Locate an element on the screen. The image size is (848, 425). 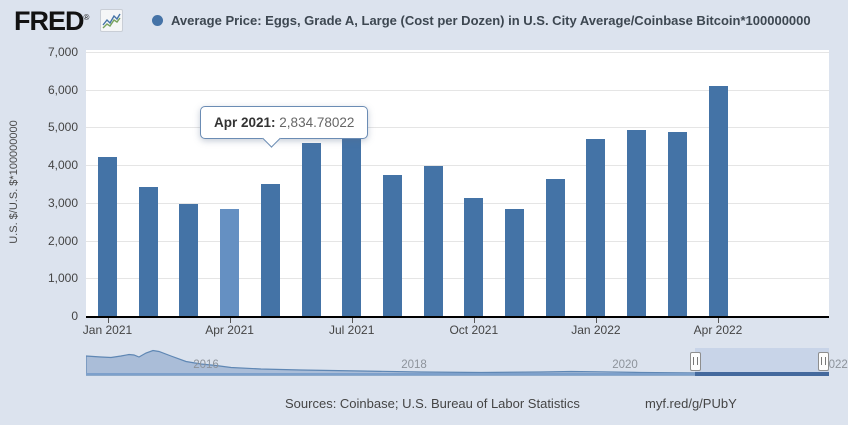
xtick-apr-2022: Apr 2022 is located at coordinates (718, 330).